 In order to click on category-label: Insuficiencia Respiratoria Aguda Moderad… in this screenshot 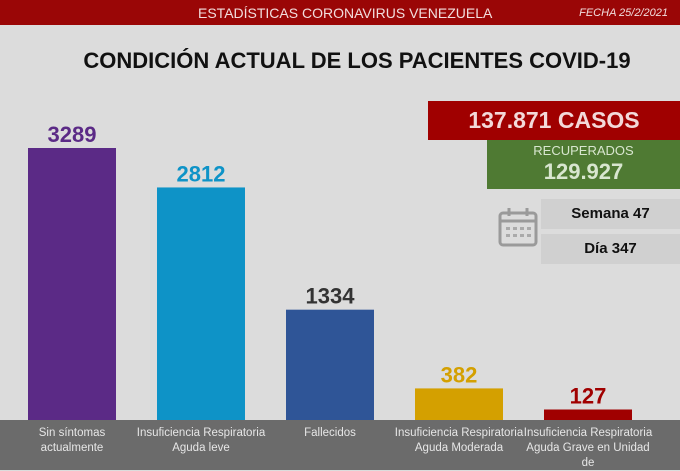, I will do `click(459, 440)`.